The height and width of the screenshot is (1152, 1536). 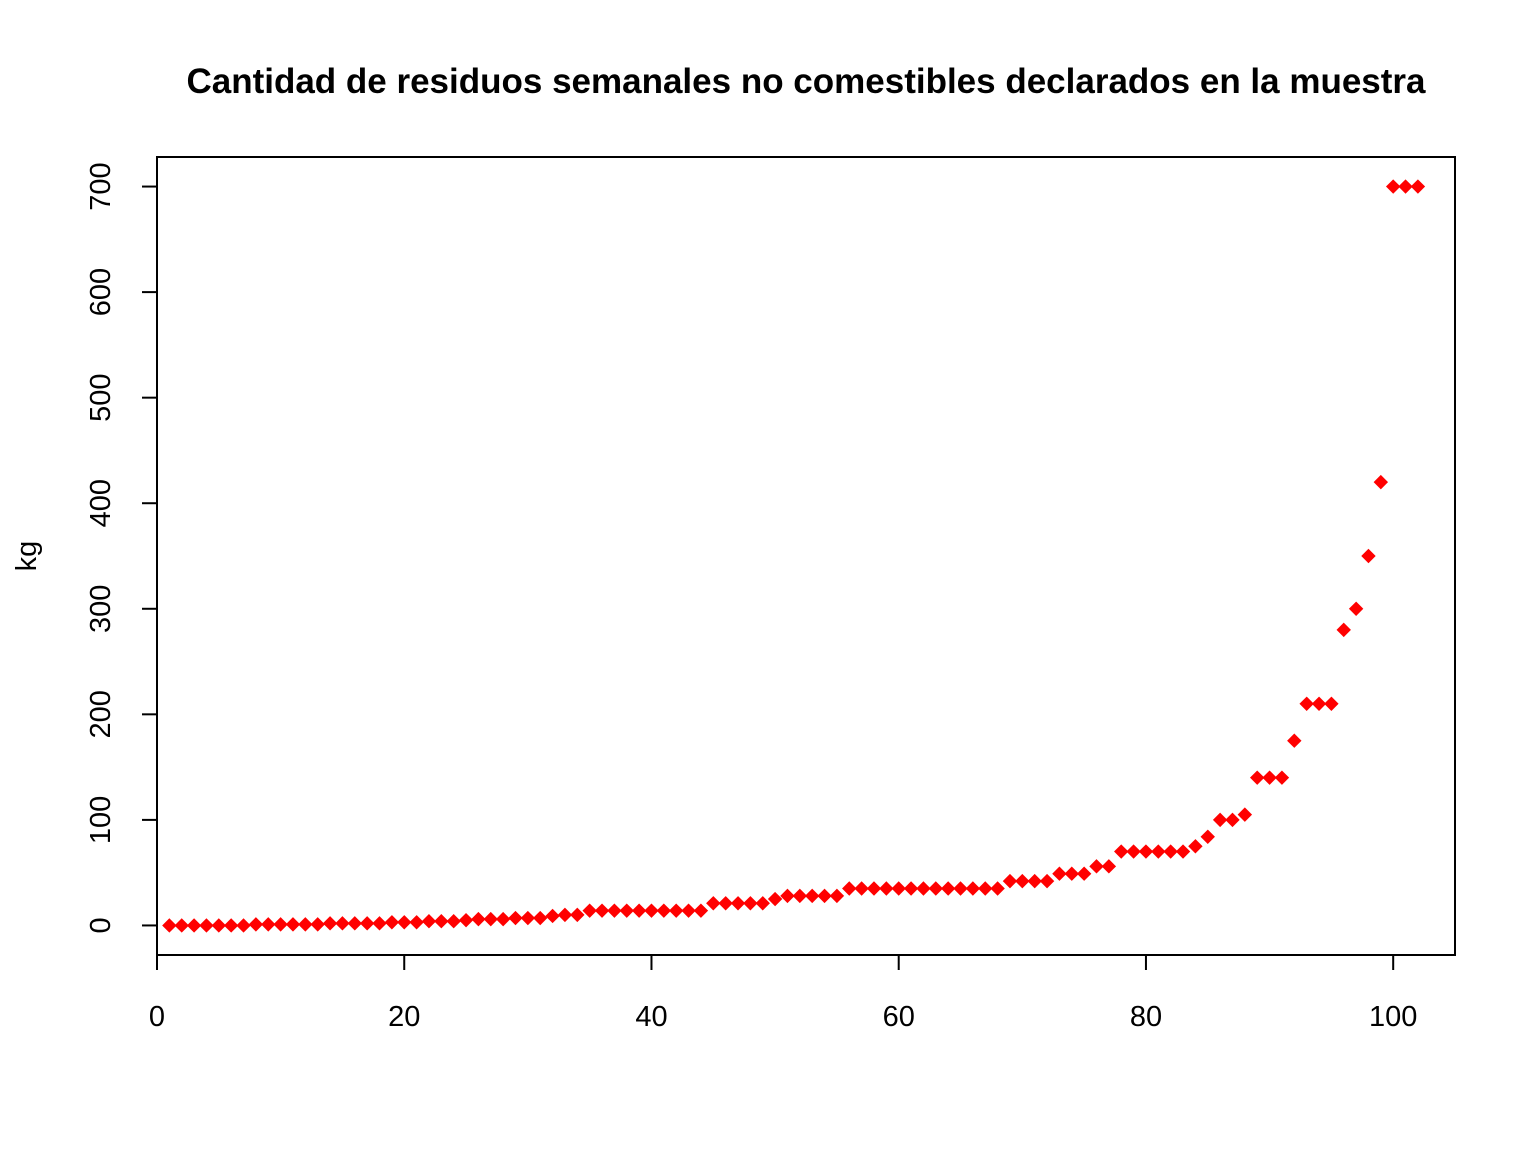 I want to click on y-tick-label: 200, so click(x=101, y=714).